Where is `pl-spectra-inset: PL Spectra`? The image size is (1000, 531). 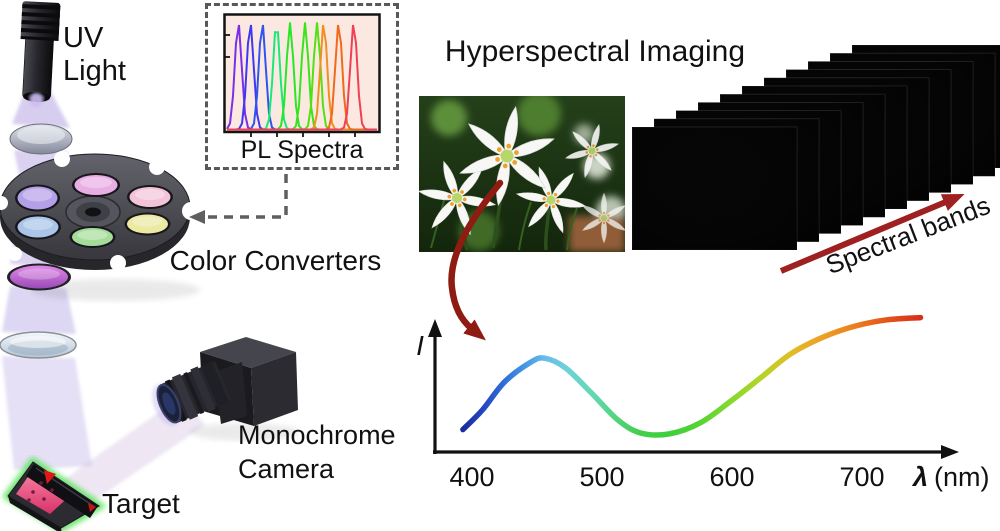 pl-spectra-inset: PL Spectra is located at coordinates (302, 86).